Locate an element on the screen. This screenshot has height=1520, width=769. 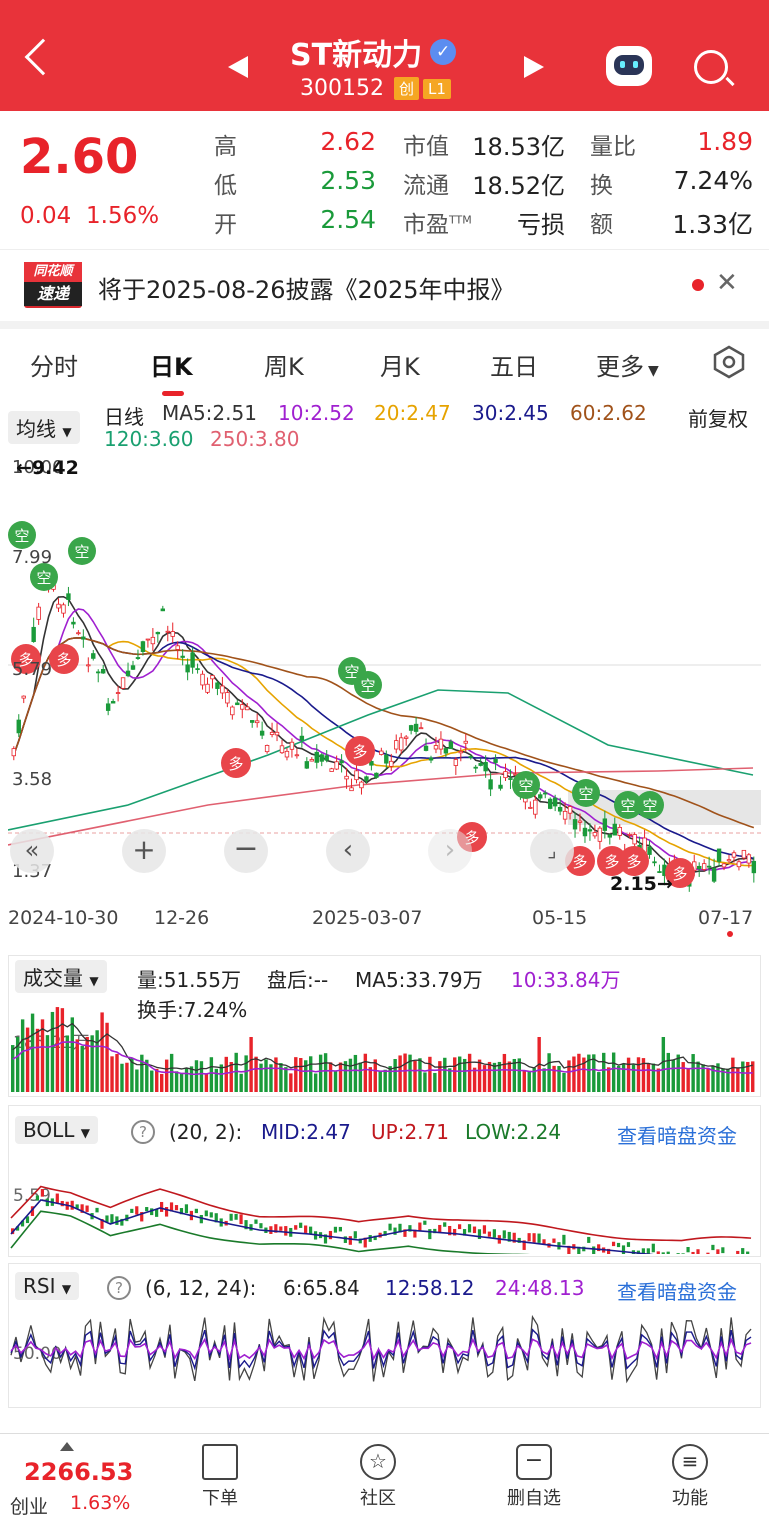
close-icon: ✕ is located at coordinates (727, 283).